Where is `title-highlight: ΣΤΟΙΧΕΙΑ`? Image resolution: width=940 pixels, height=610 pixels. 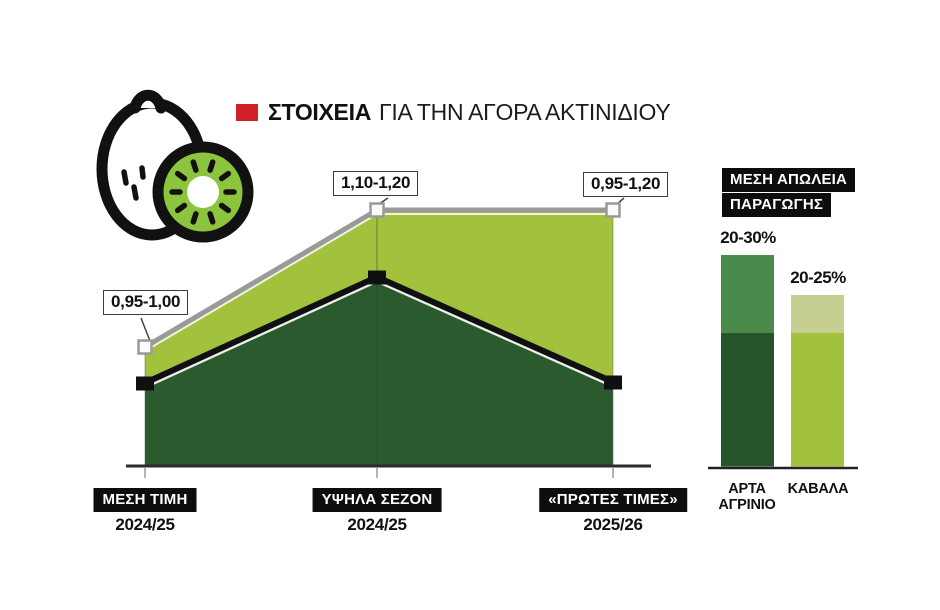 title-highlight: ΣΤΟΙΧΕΙΑ is located at coordinates (319, 112).